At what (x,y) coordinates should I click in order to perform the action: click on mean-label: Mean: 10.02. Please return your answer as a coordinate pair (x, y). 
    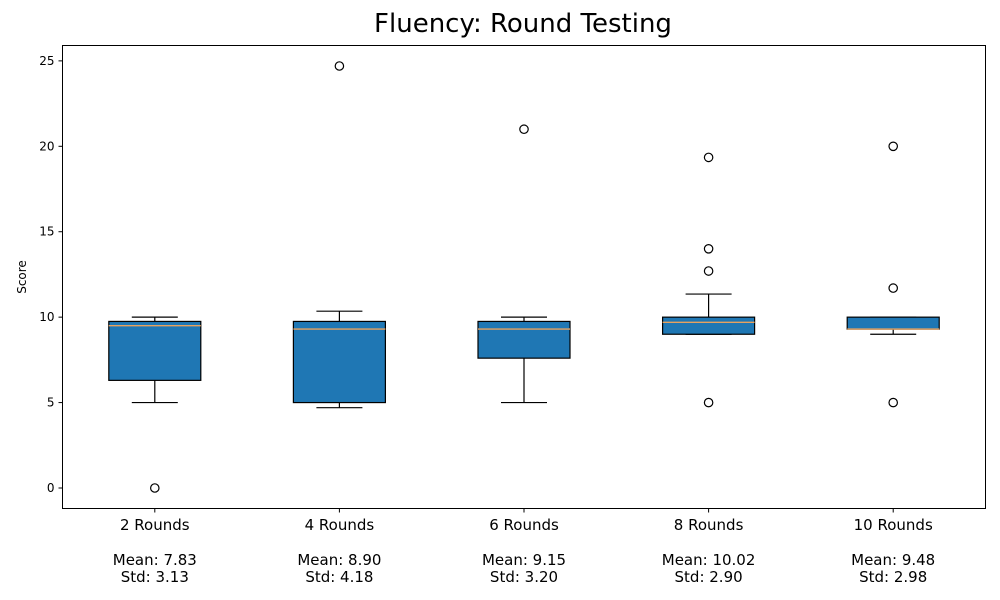
    Looking at the image, I should click on (709, 560).